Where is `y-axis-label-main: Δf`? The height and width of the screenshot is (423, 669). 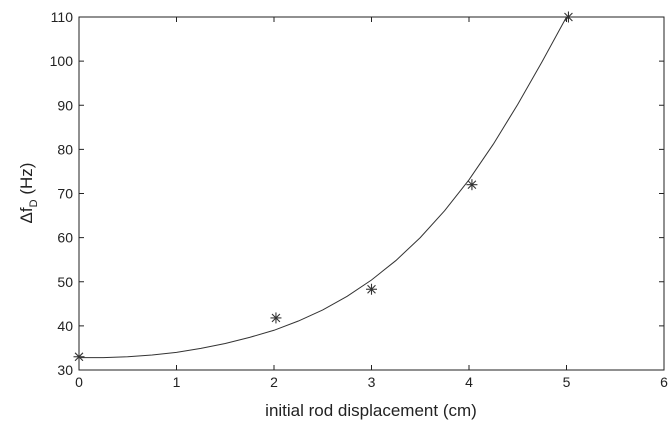 y-axis-label-main: Δf is located at coordinates (26, 215).